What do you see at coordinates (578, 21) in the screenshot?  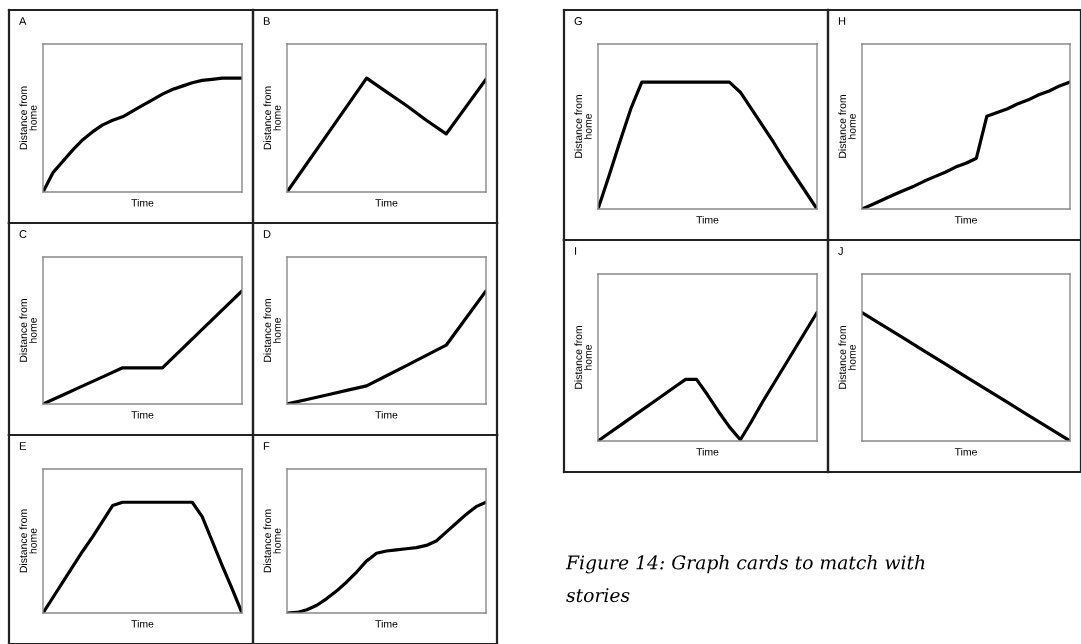 I see `chart-title: G` at bounding box center [578, 21].